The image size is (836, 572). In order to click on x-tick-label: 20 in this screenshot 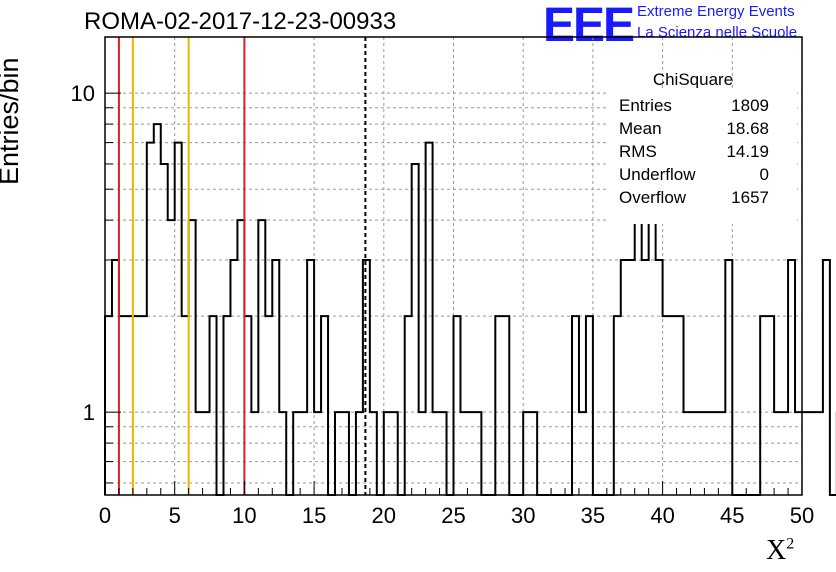, I will do `click(384, 515)`.